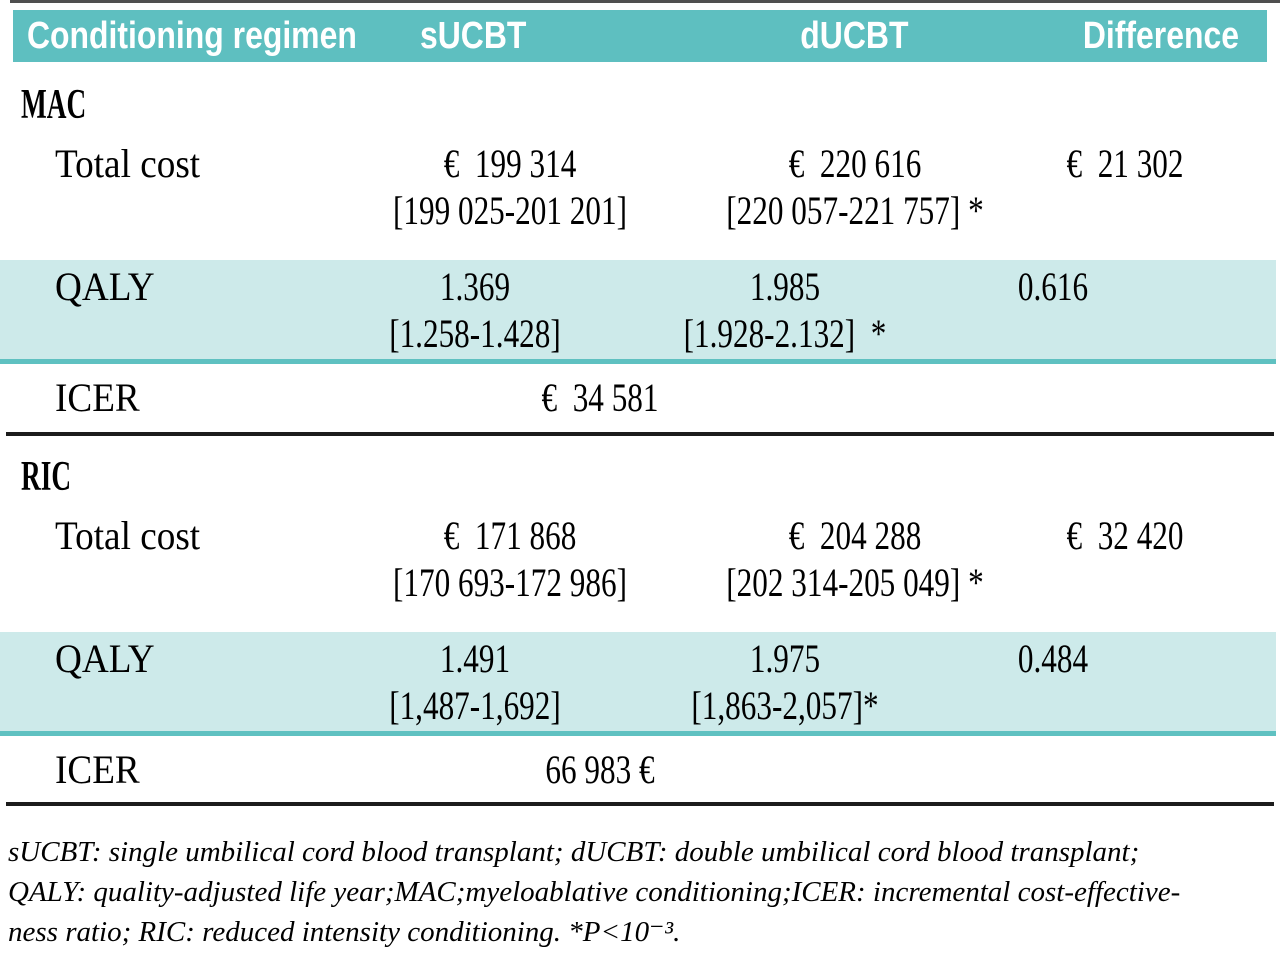 The height and width of the screenshot is (957, 1280). Describe the element at coordinates (180, 310) in the screenshot. I see `mac-qaly-label-cell: QALY` at that location.